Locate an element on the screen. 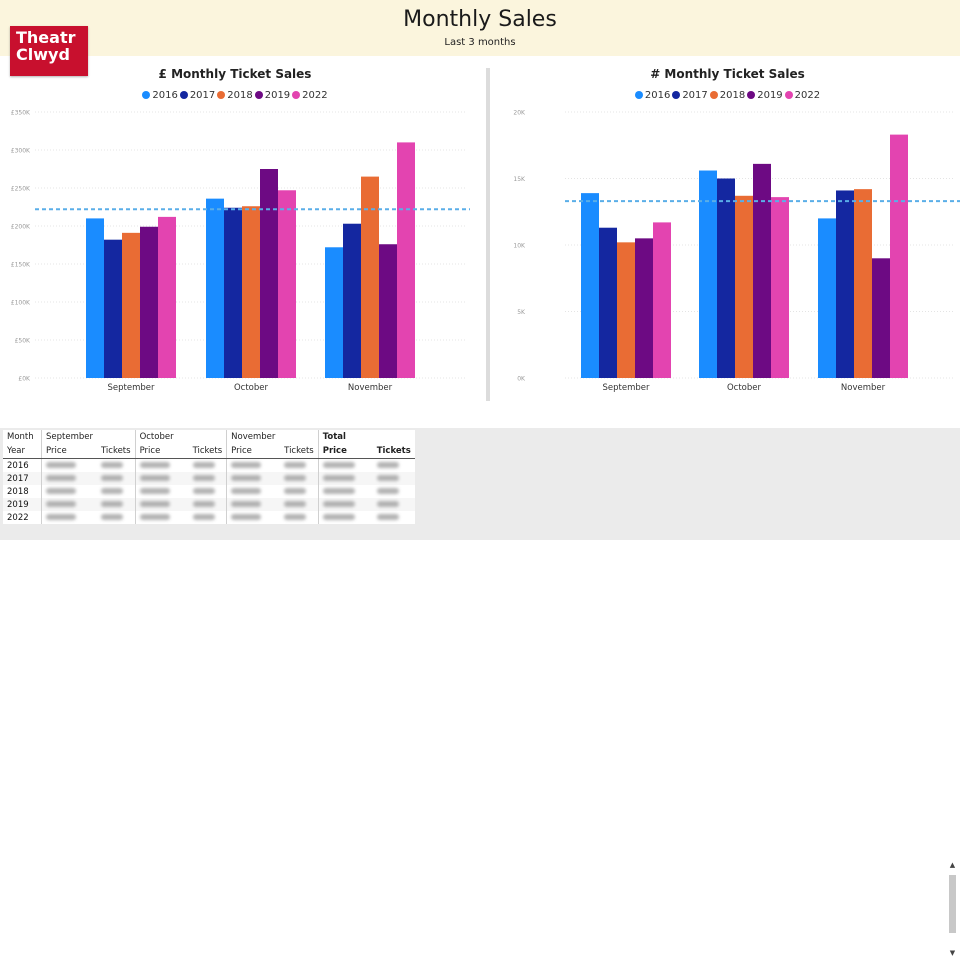  bar-2016-october is located at coordinates (708, 274).